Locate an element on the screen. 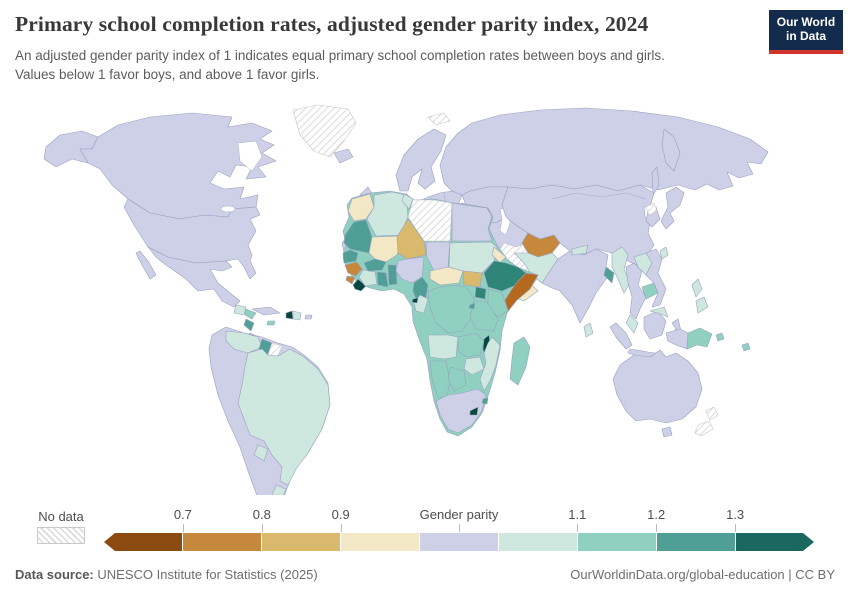 The image size is (850, 600). owid-logo: Our World in Data is located at coordinates (806, 32).